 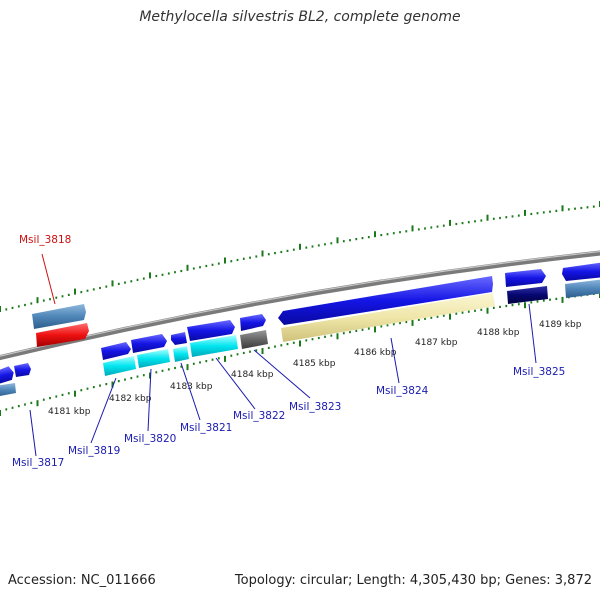 I want to click on scale-label: 4185 kbp, so click(x=314, y=364).